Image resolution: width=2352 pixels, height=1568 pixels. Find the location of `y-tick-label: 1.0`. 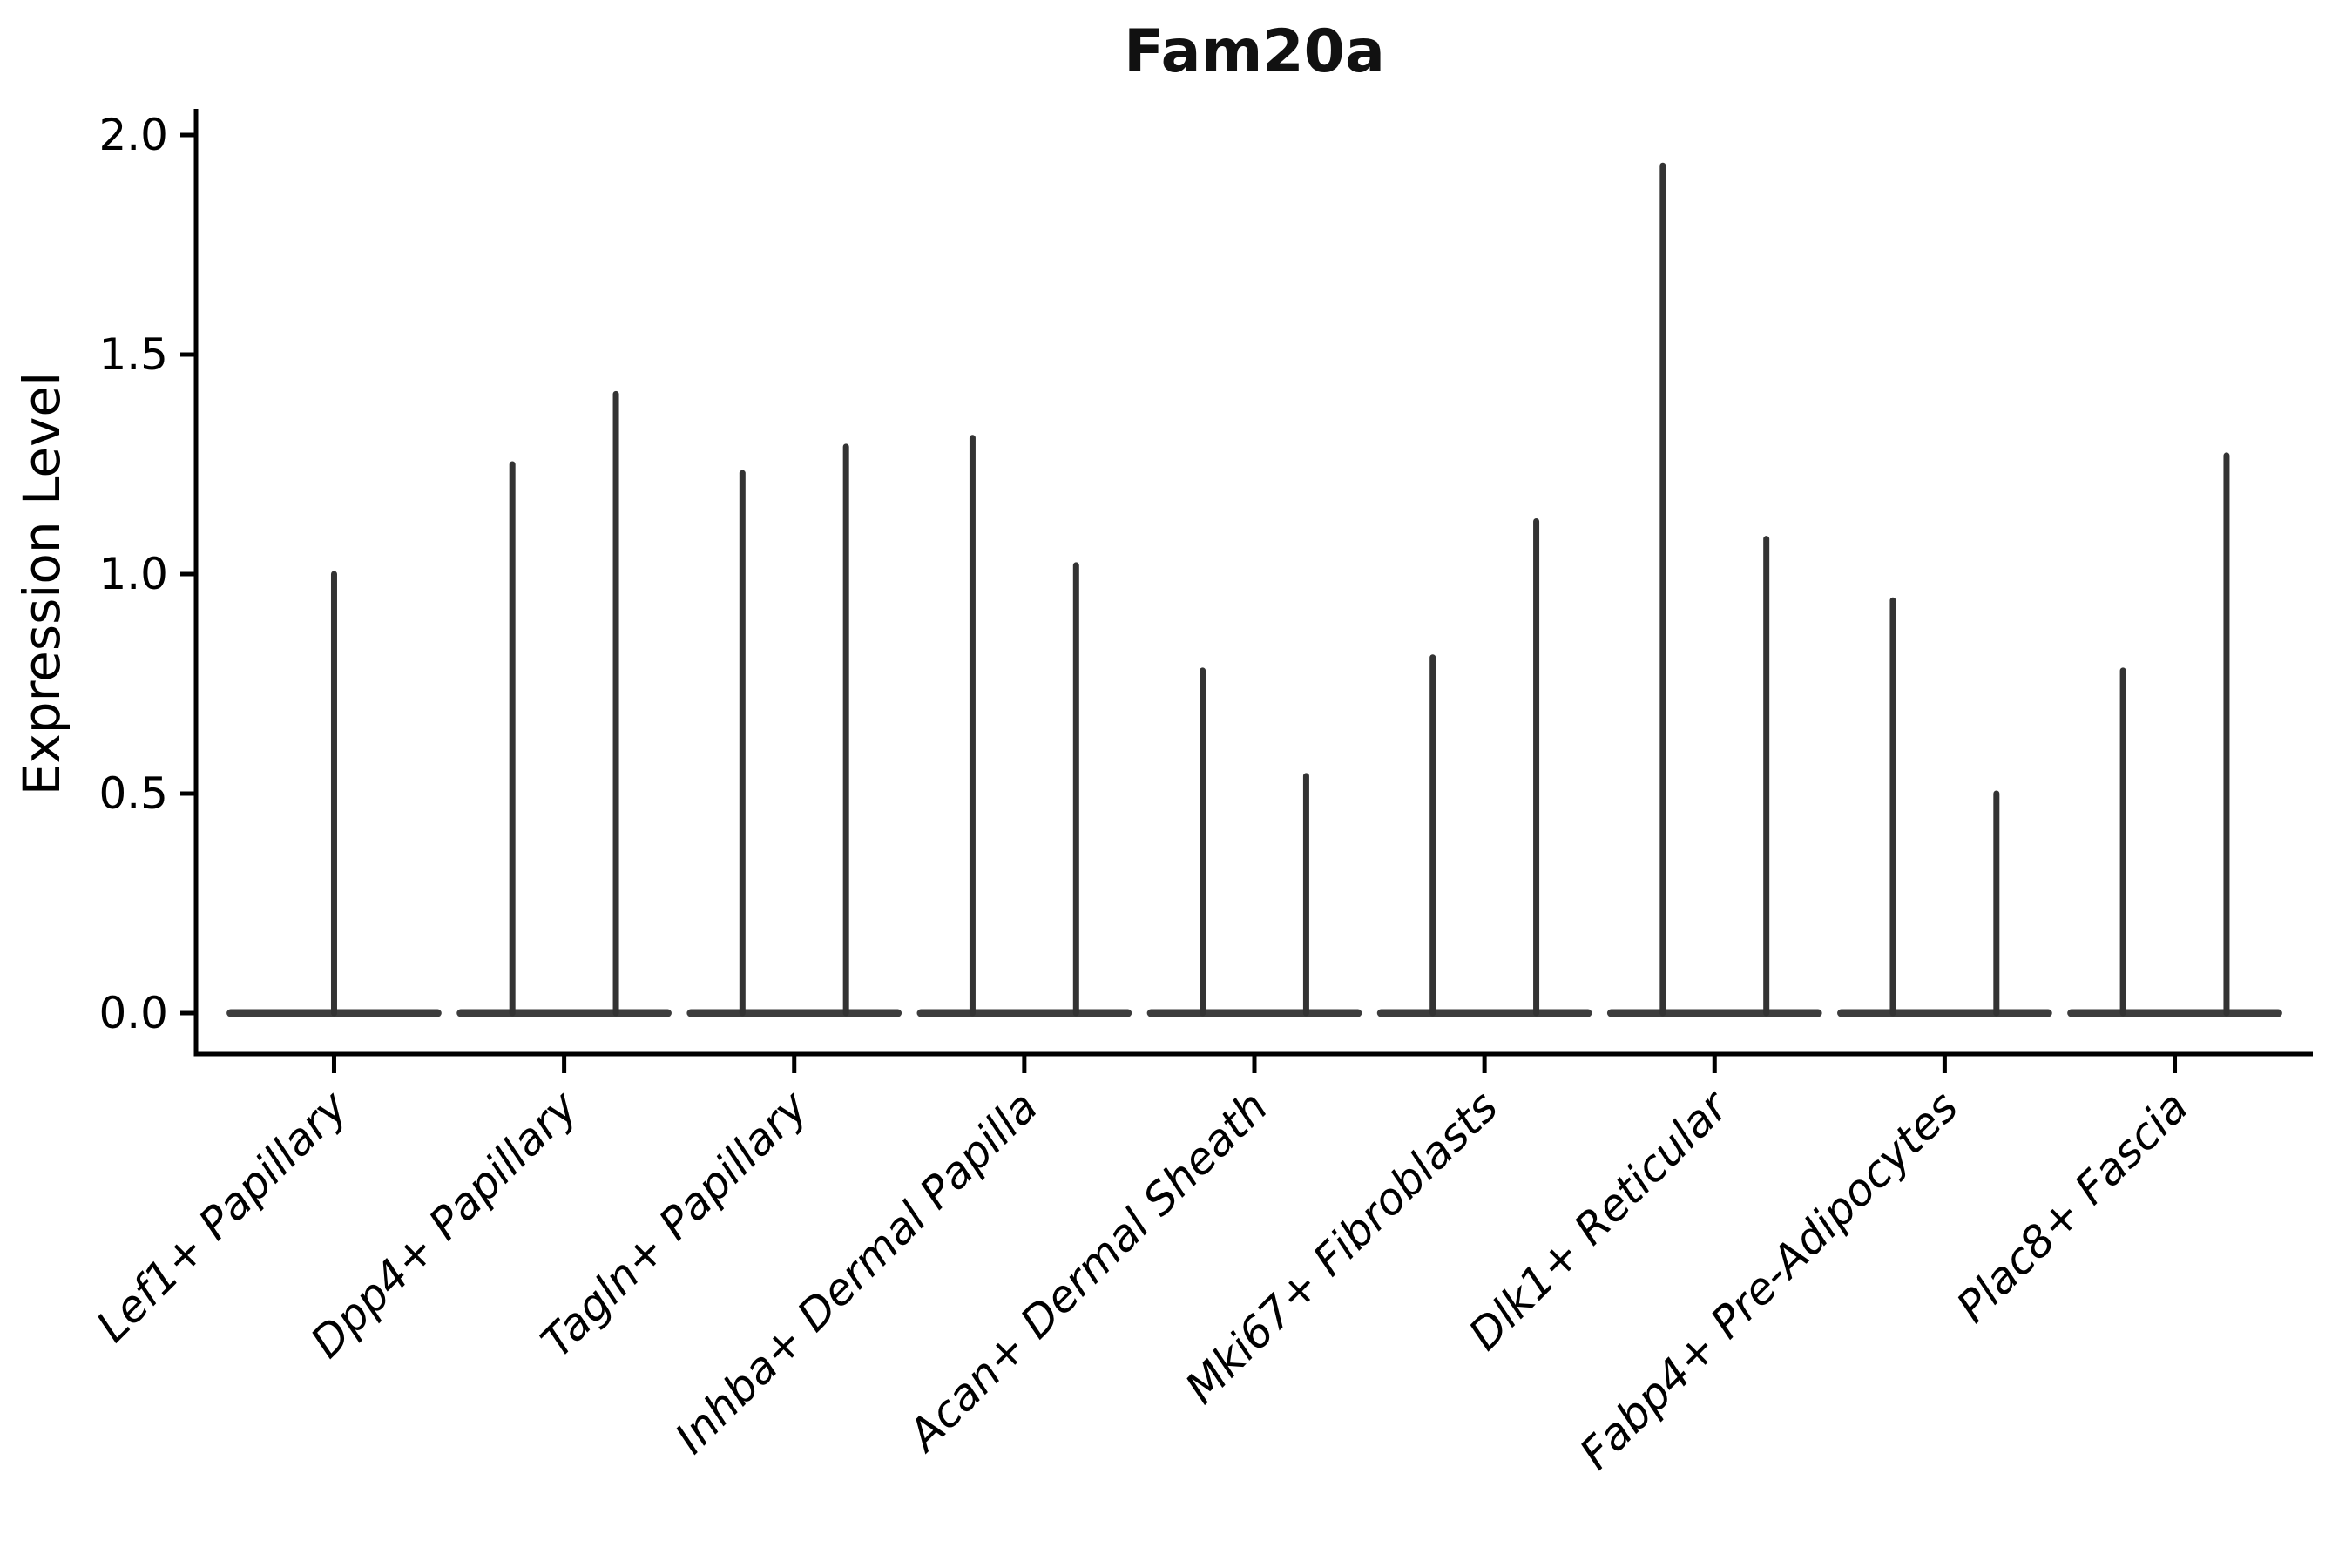

y-tick-label: 1.0 is located at coordinates (133, 574).